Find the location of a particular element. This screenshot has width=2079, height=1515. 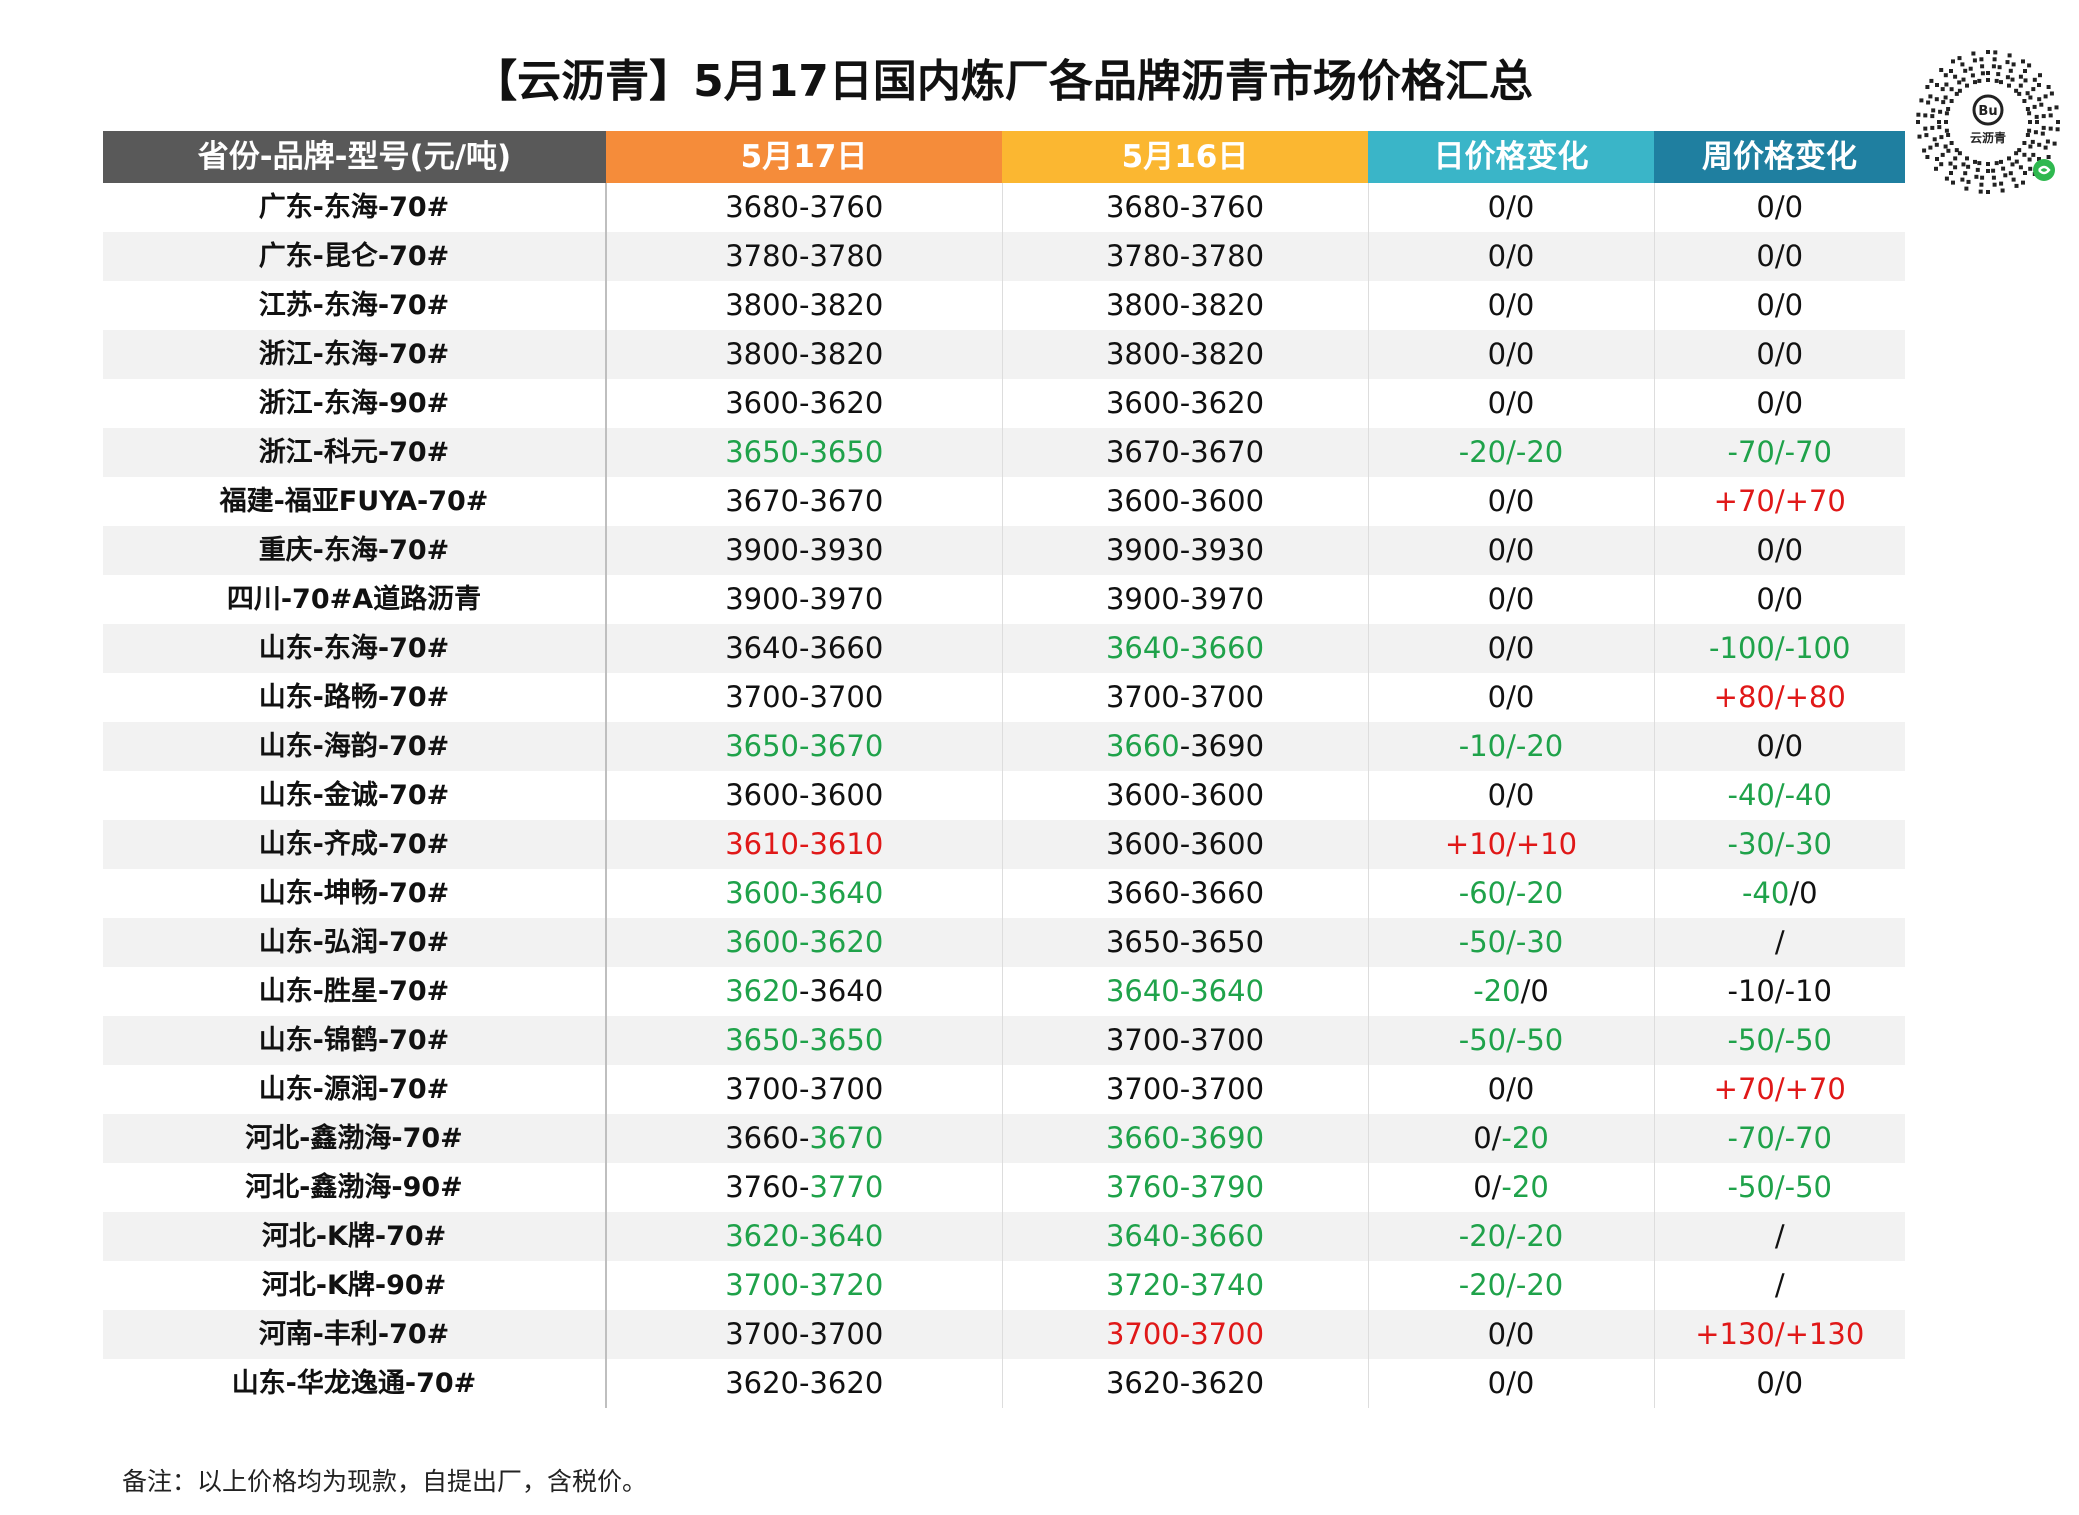

cell-may17-price: 3650-3650 is located at coordinates (804, 1040).